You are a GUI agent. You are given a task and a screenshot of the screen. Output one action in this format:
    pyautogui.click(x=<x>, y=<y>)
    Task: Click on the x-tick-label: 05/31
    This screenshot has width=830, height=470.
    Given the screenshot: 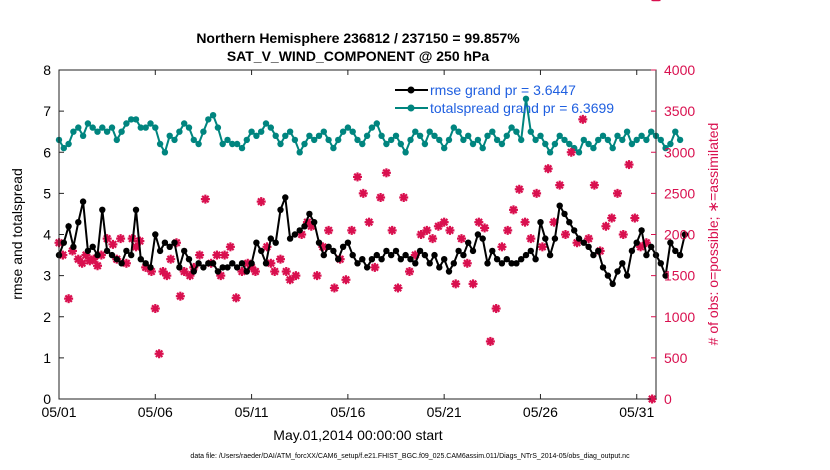 What is the action you would take?
    pyautogui.click(x=636, y=412)
    